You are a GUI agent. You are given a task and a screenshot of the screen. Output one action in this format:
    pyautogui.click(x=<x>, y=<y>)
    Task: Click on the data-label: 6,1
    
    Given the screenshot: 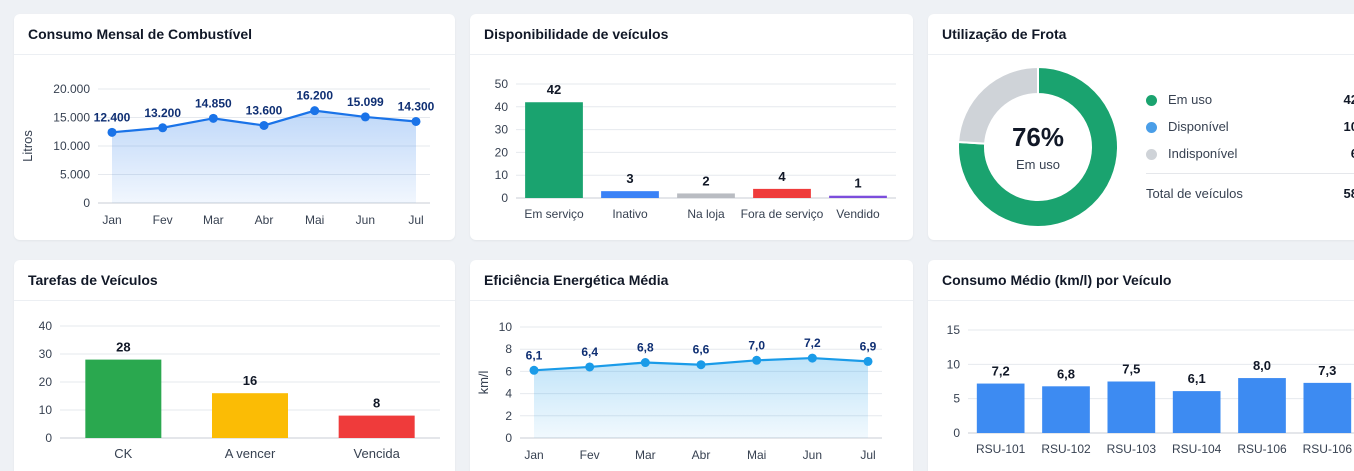 What is the action you would take?
    pyautogui.click(x=534, y=355)
    